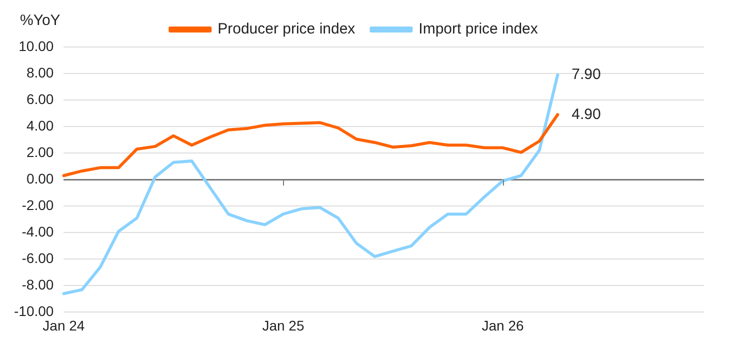  I want to click on y-tick-label: 0.00, so click(40, 178).